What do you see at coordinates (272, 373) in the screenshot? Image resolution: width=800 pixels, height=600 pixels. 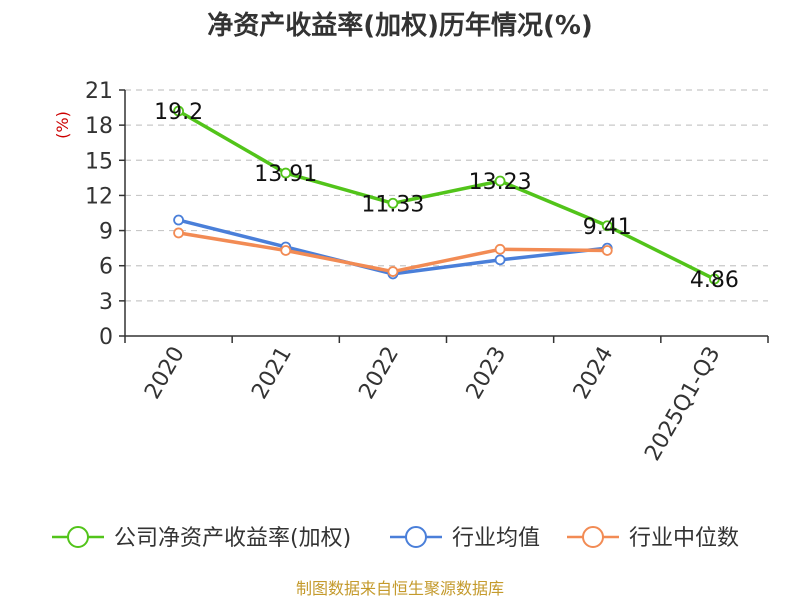 I see `x-tick-label: 2021` at bounding box center [272, 373].